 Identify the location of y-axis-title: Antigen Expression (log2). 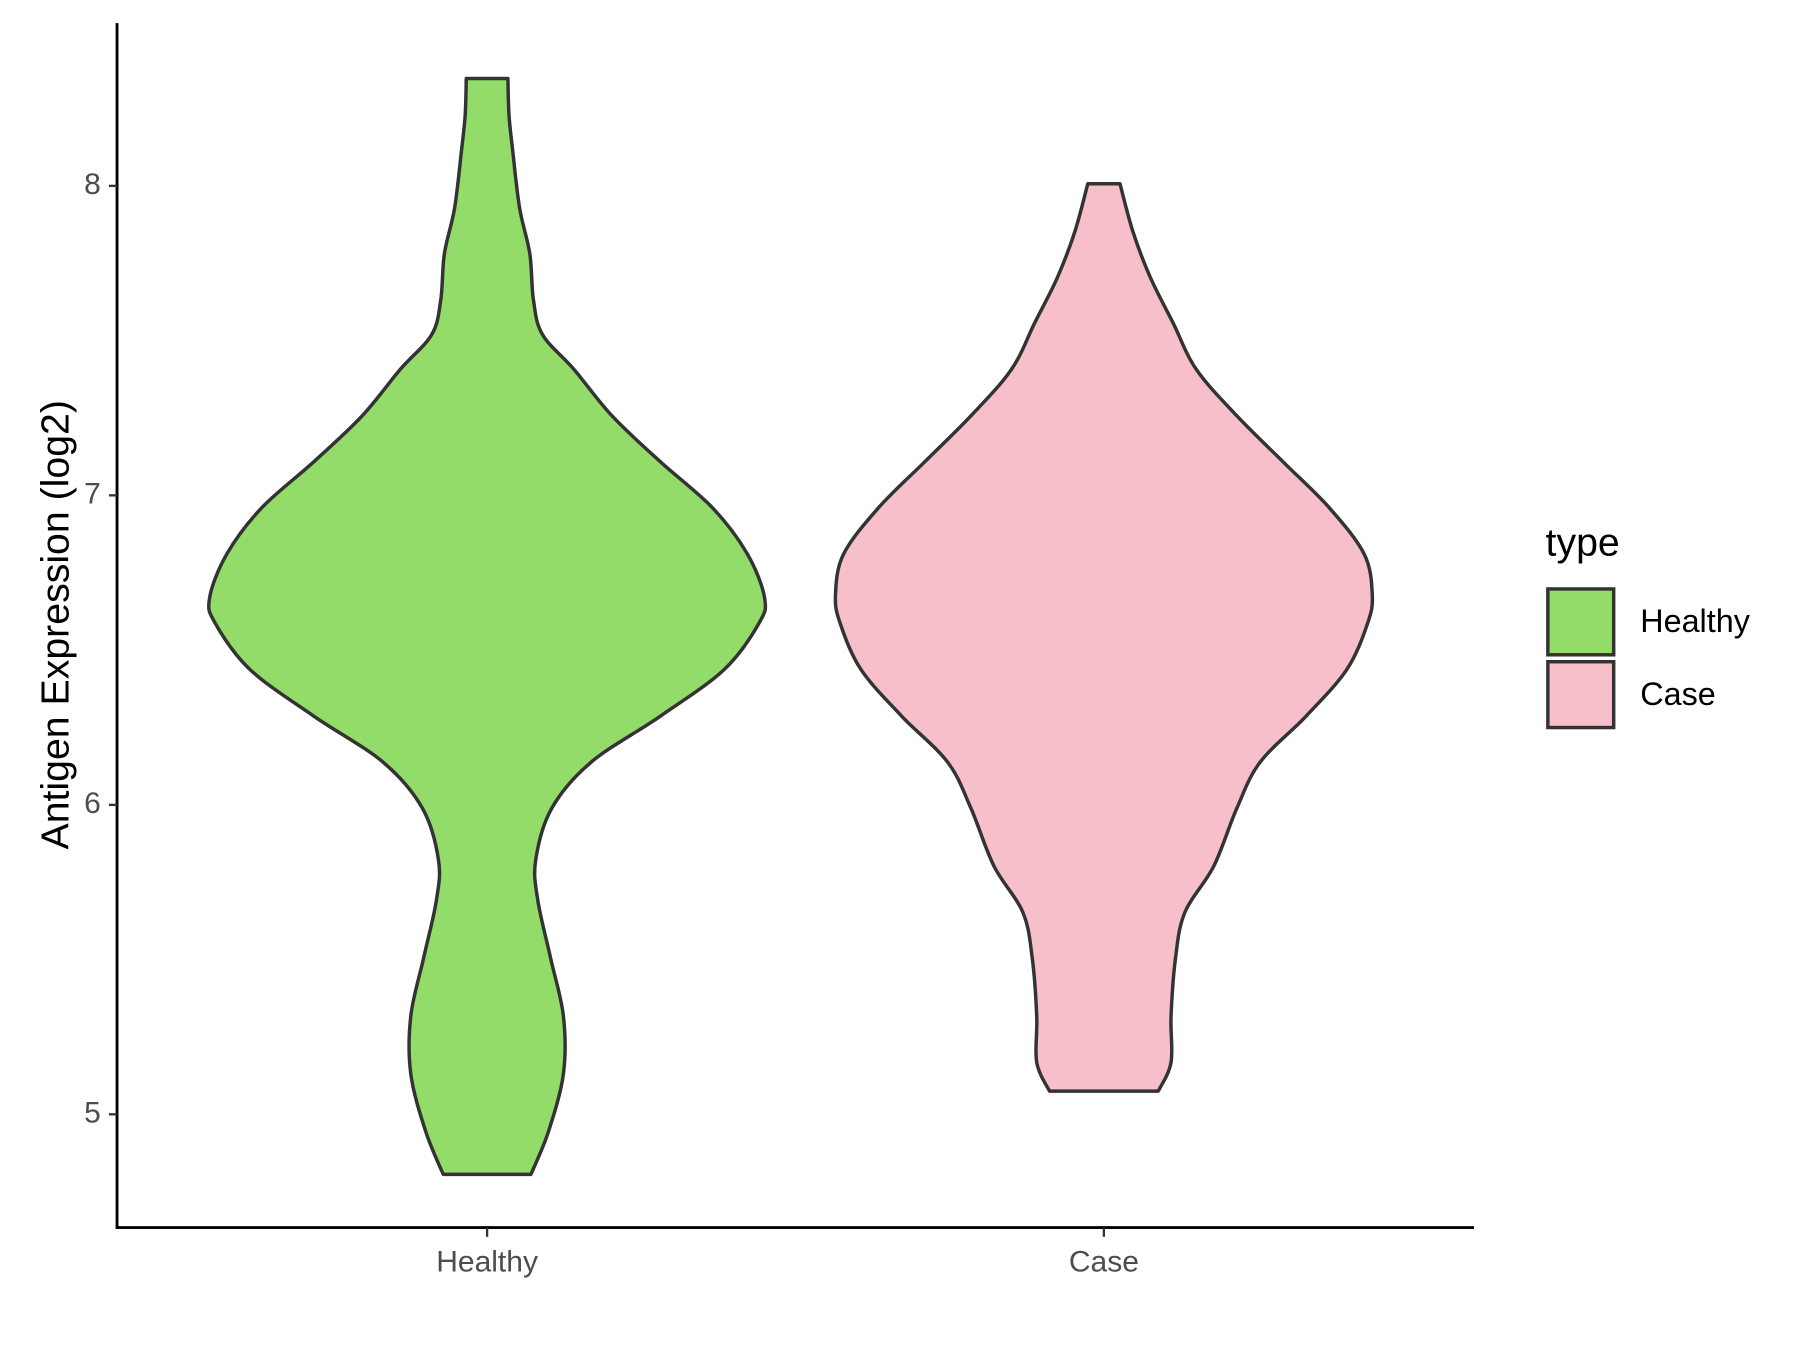
(56, 624).